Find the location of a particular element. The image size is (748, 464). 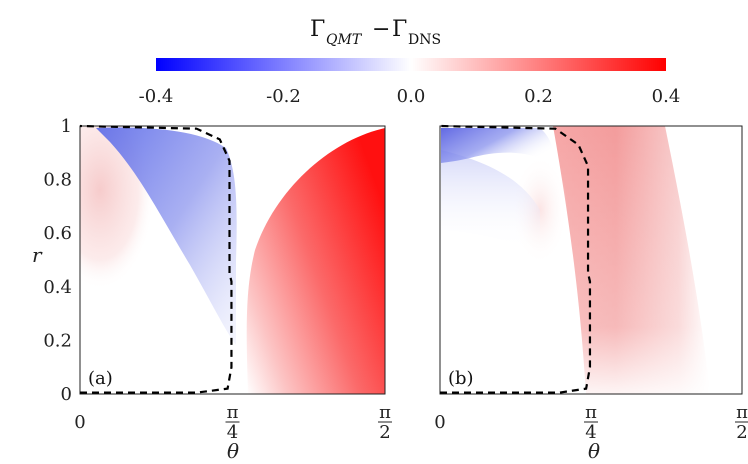

colorbar-title-gamma-1: Γ is located at coordinates (317, 29).